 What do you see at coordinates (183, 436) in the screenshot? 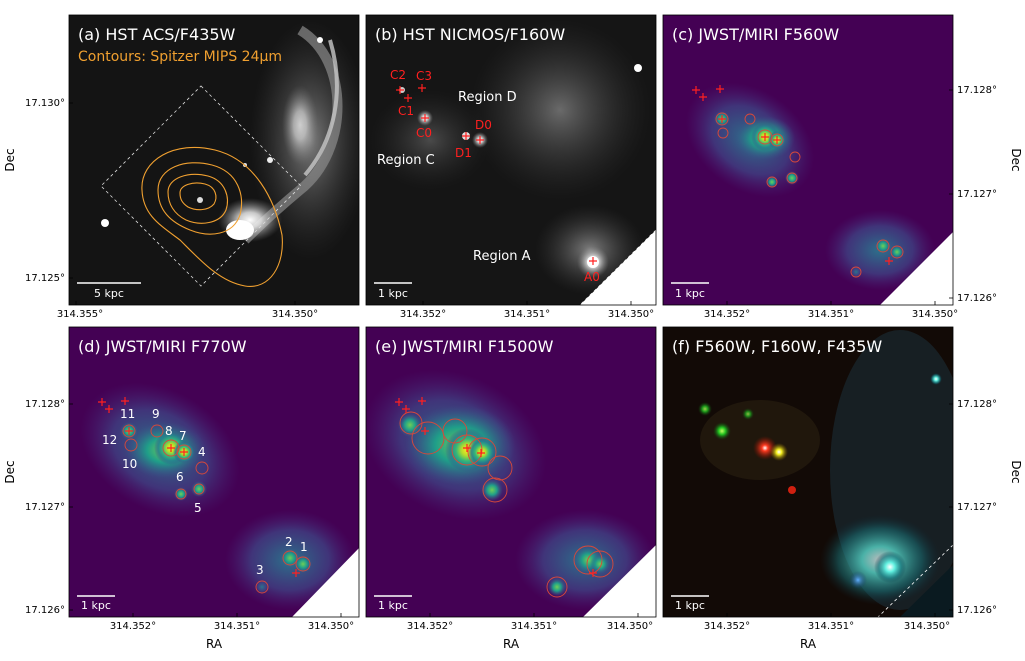
I see `source-label-7: 7` at bounding box center [183, 436].